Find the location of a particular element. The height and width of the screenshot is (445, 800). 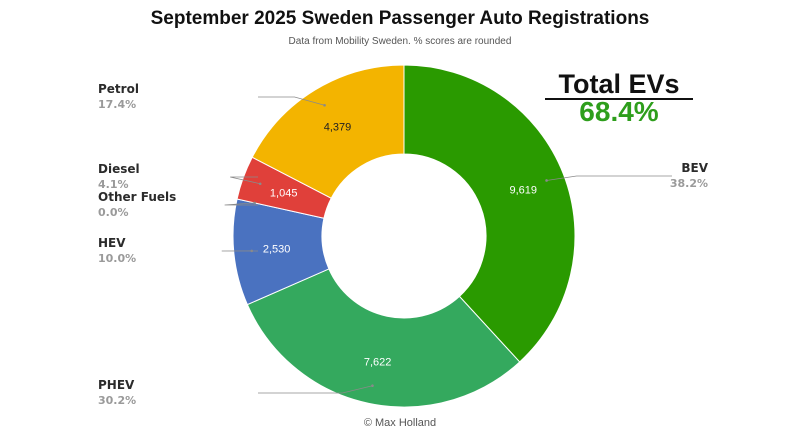

category-label-bev: BEV is located at coordinates (694, 168).